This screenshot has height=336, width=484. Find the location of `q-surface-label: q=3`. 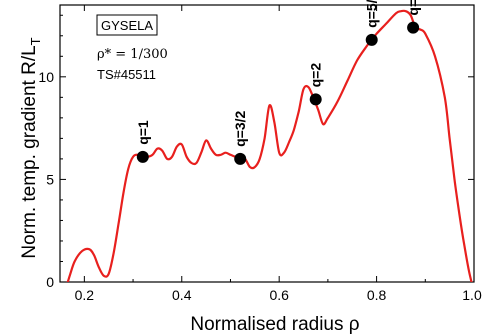

q-surface-label: q=3 is located at coordinates (413, 8).